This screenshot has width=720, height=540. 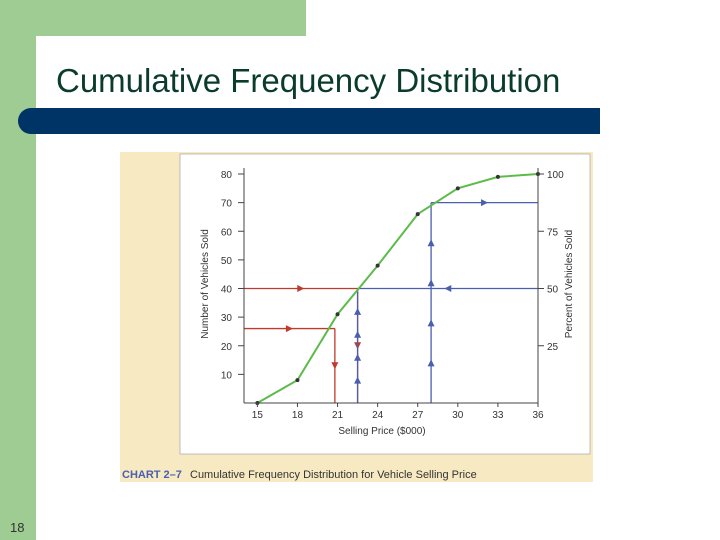 What do you see at coordinates (555, 175) in the screenshot?
I see `y-right-tick-label: 100` at bounding box center [555, 175].